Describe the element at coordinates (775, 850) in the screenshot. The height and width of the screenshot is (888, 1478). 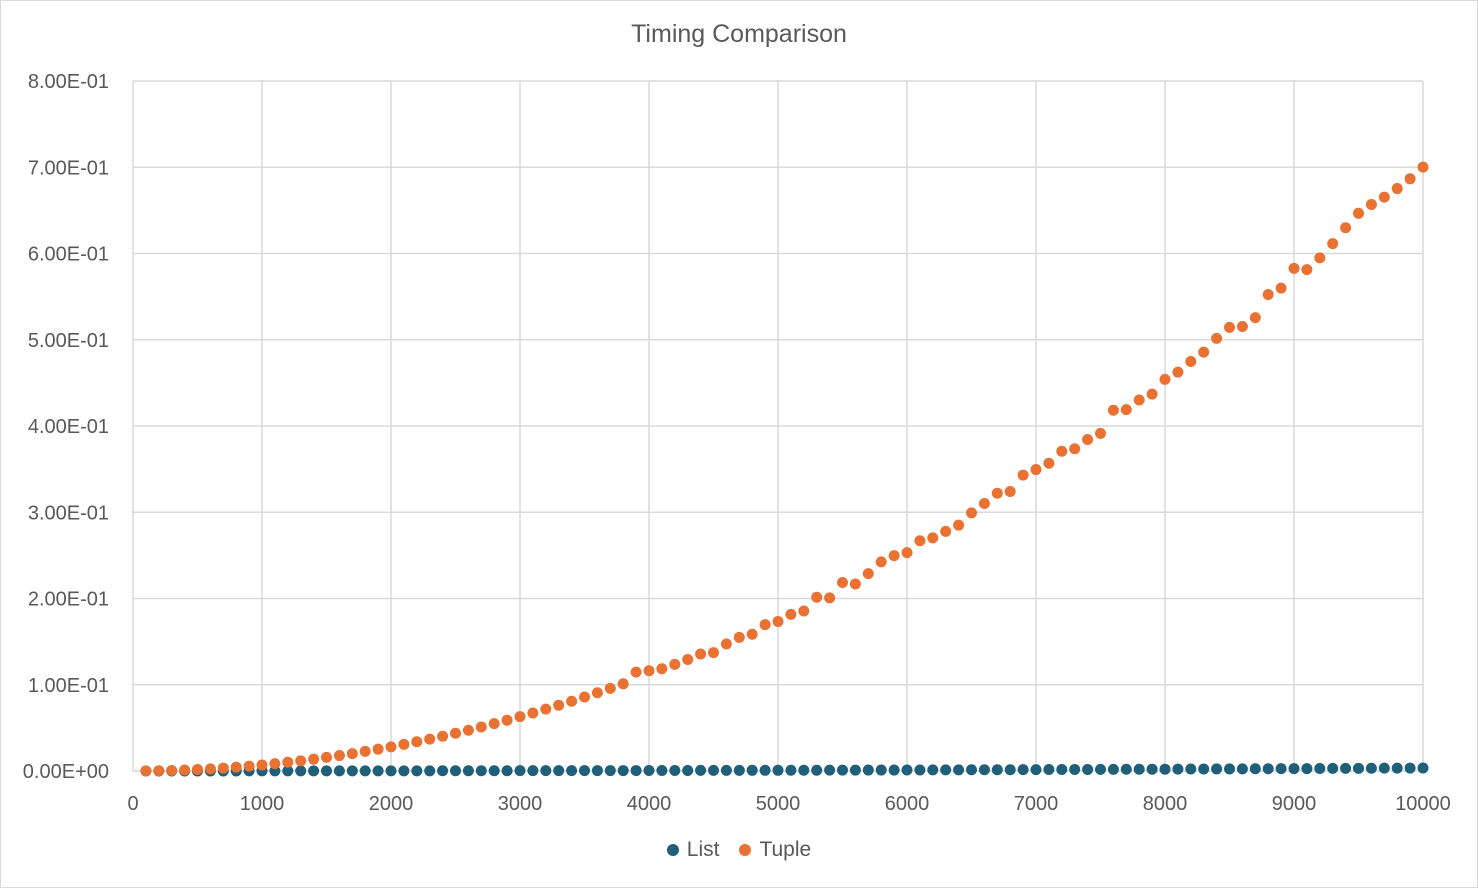
I see `legend-item-tuple: Tuple` at that location.